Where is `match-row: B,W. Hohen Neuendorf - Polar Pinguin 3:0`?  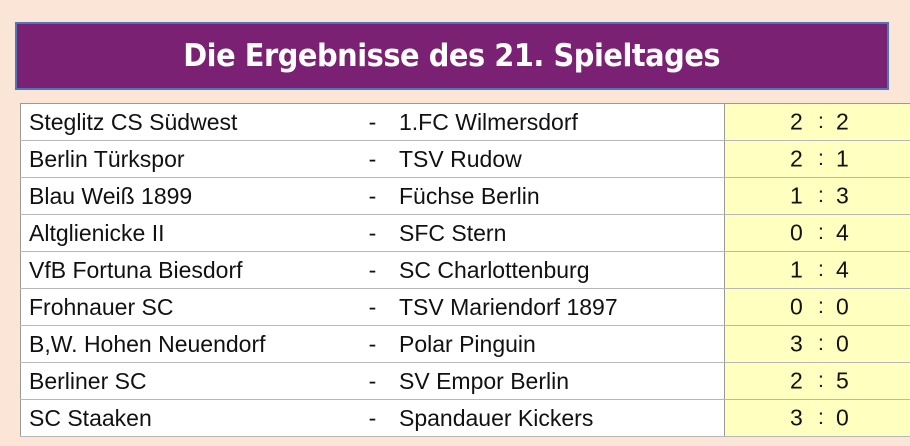
match-row: B,W. Hohen Neuendorf - Polar Pinguin 3:0 is located at coordinates (465, 344).